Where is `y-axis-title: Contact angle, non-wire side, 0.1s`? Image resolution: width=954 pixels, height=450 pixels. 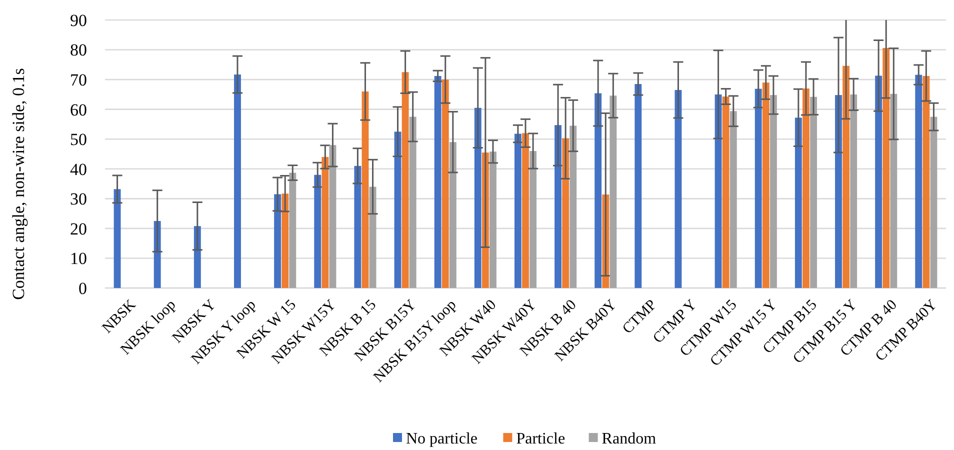
y-axis-title: Contact angle, non-wire side, 0.1s is located at coordinates (18, 184).